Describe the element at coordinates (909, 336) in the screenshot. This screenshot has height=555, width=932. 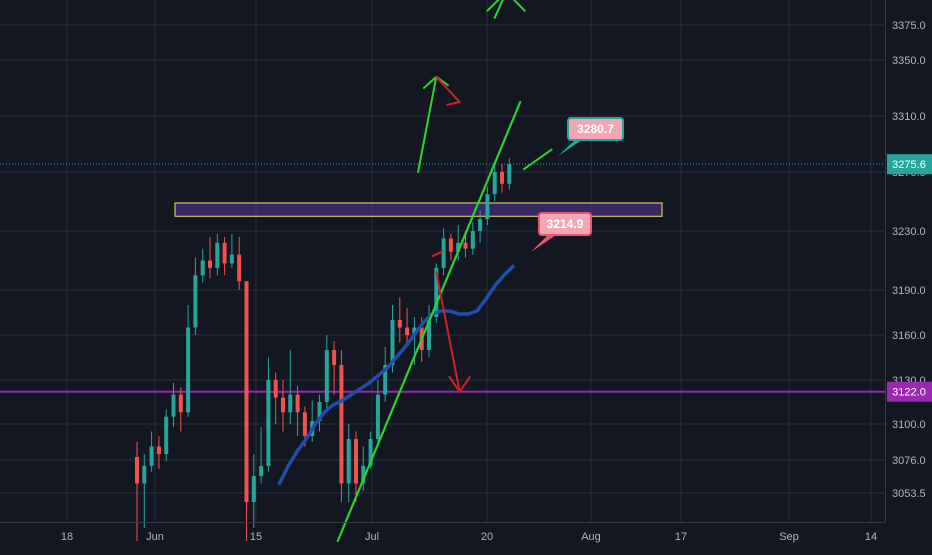
I see `y-tick-label: 3160.0` at that location.